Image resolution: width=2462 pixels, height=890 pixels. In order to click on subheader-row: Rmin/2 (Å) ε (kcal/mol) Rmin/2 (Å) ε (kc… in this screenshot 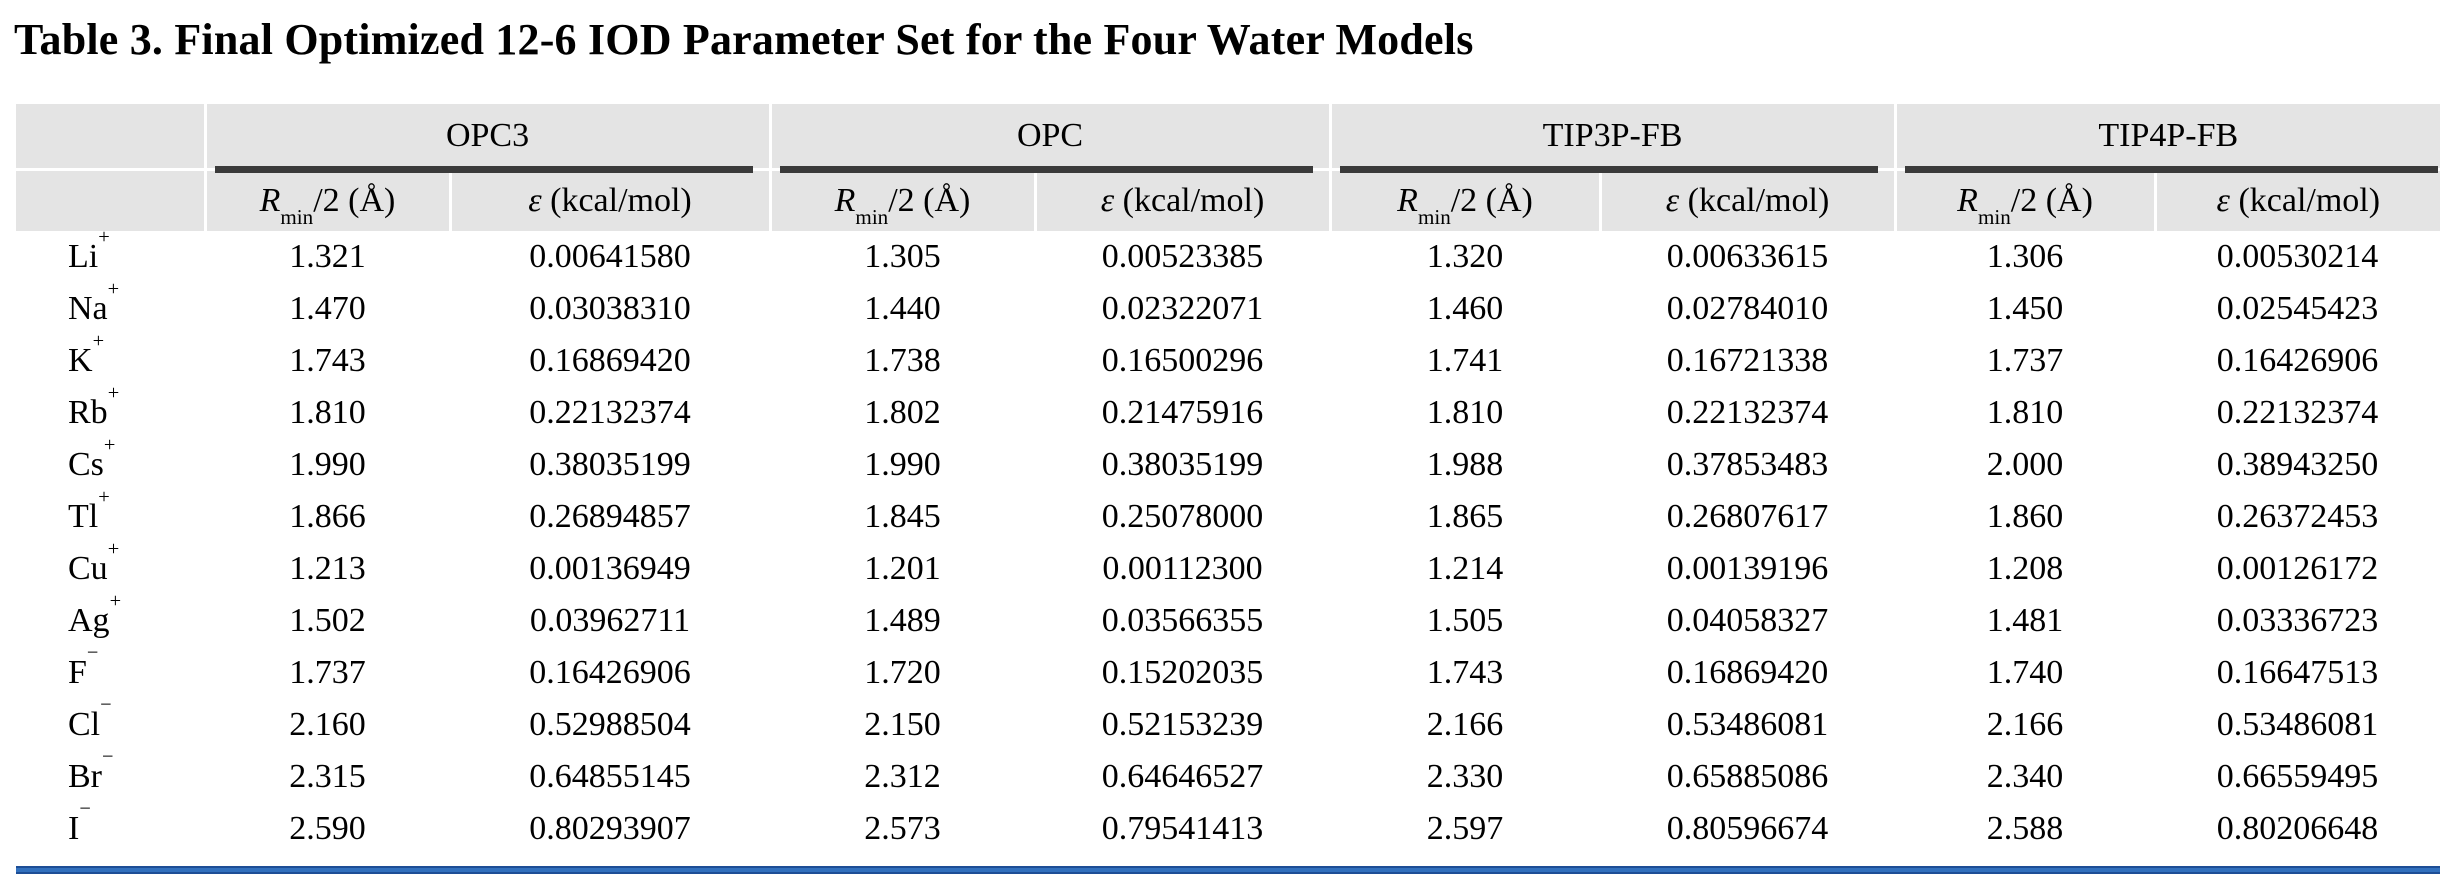, I will do `click(1228, 199)`.